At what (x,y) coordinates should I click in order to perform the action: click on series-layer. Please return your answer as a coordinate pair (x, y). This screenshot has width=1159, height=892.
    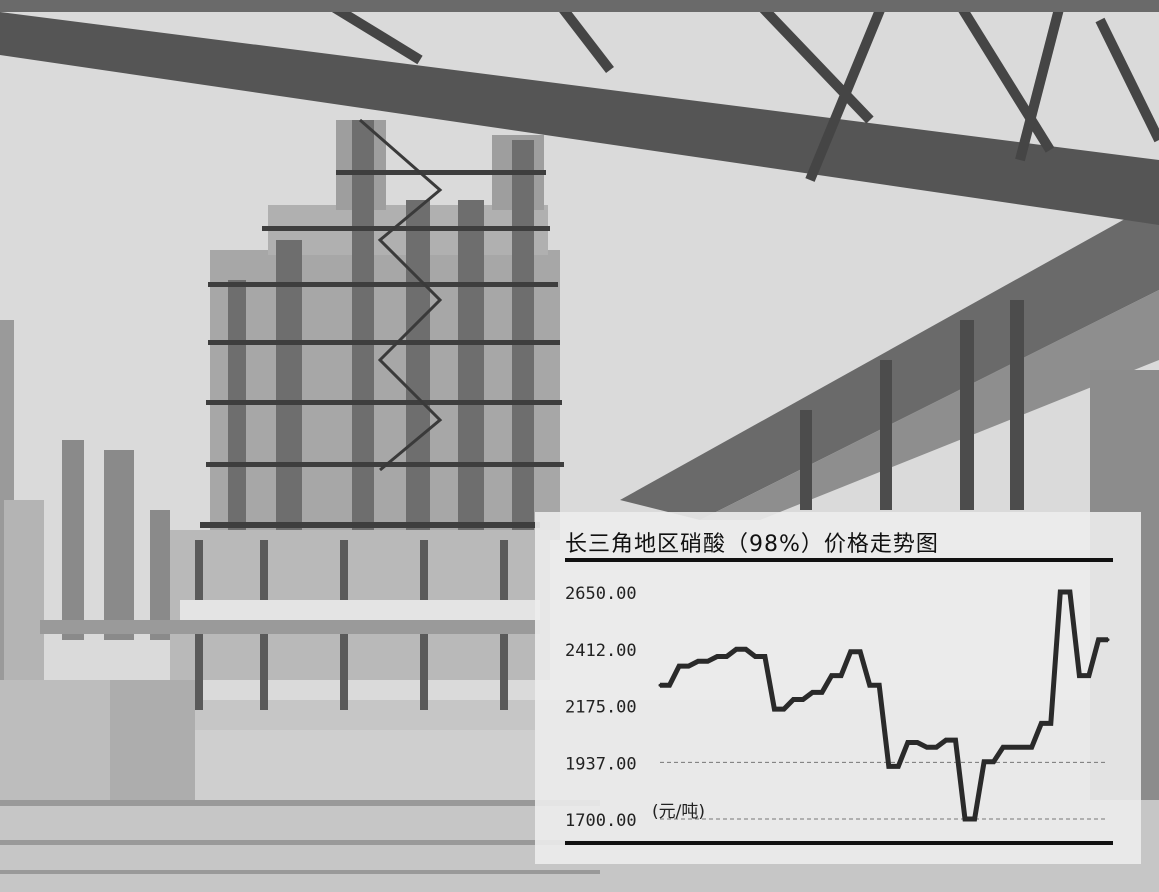
    Looking at the image, I should click on (884, 705).